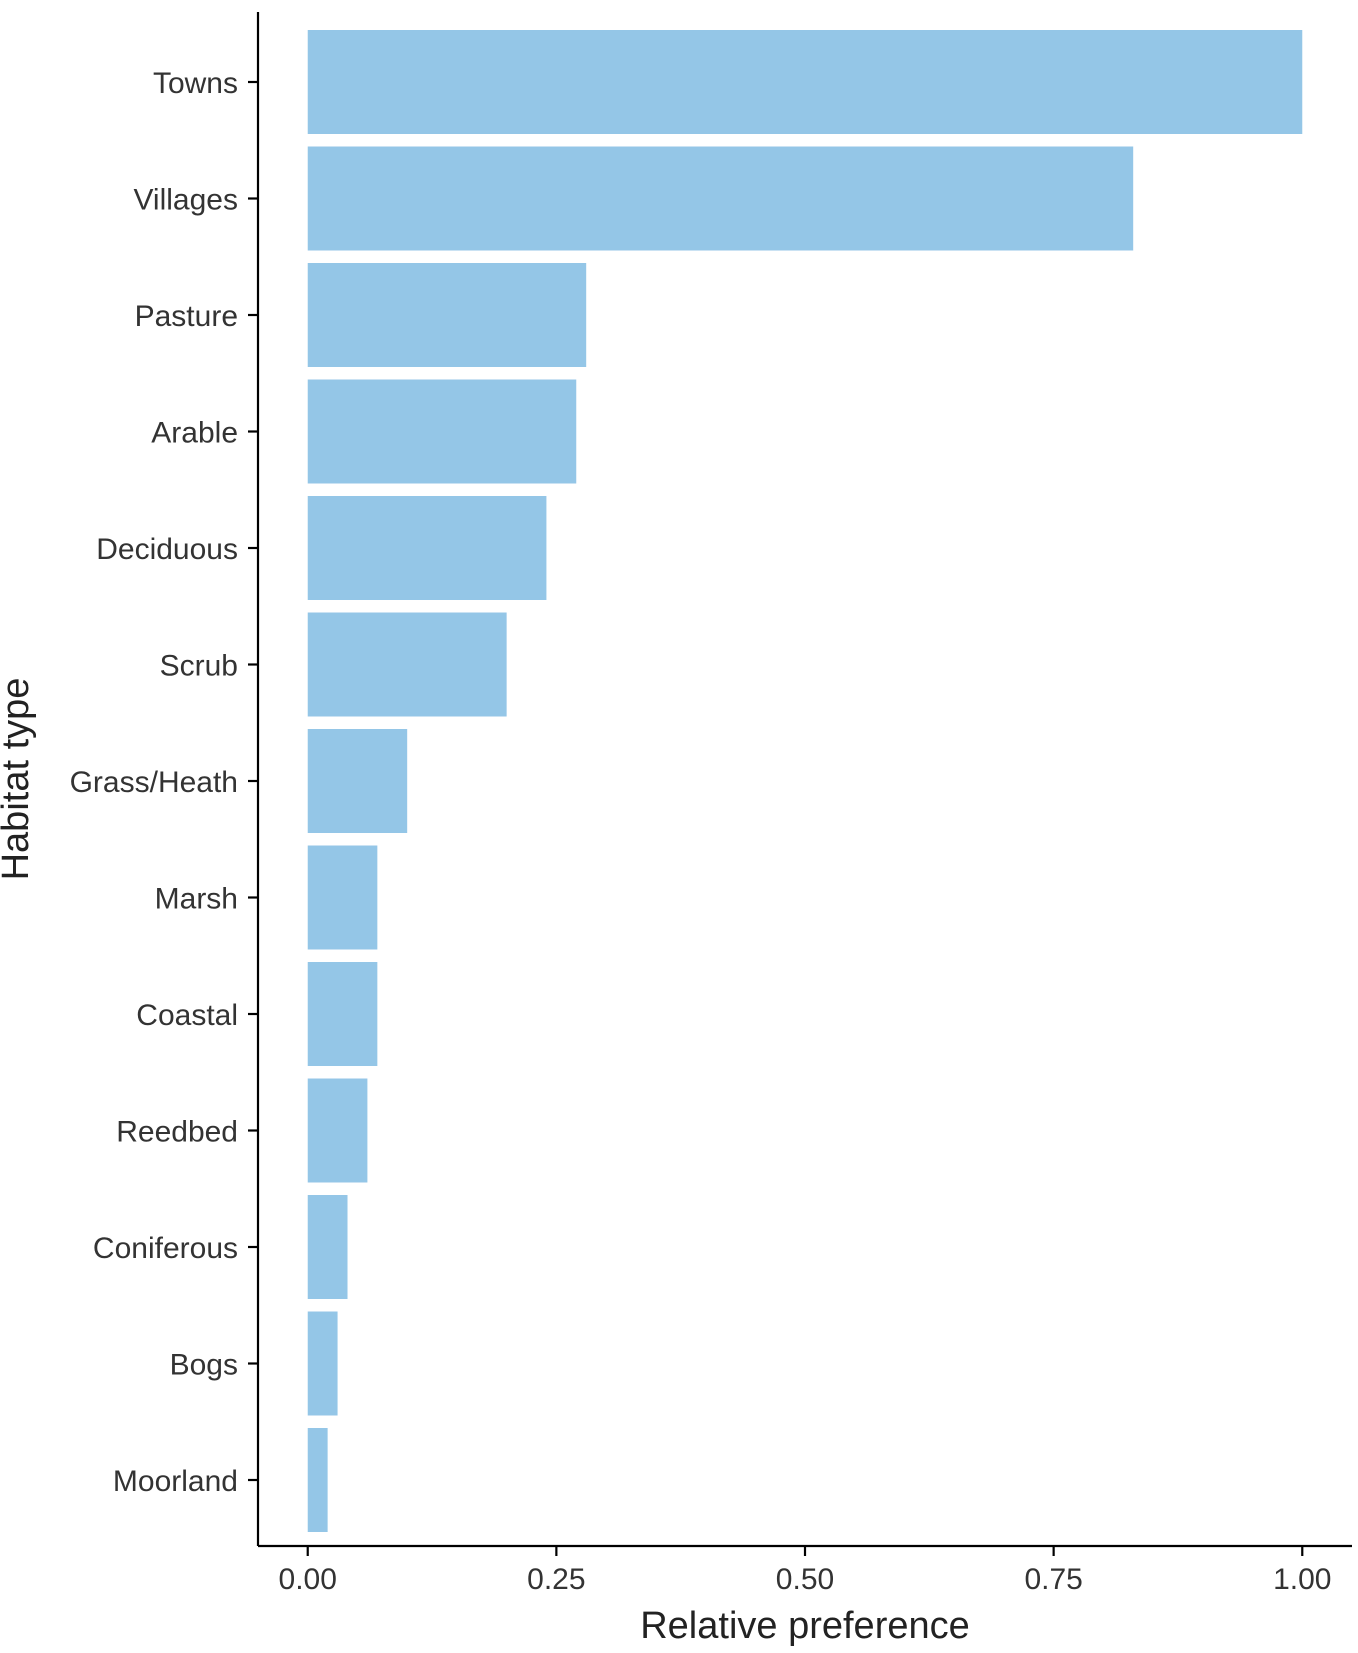  I want to click on bar-reedbed, so click(337, 1130).